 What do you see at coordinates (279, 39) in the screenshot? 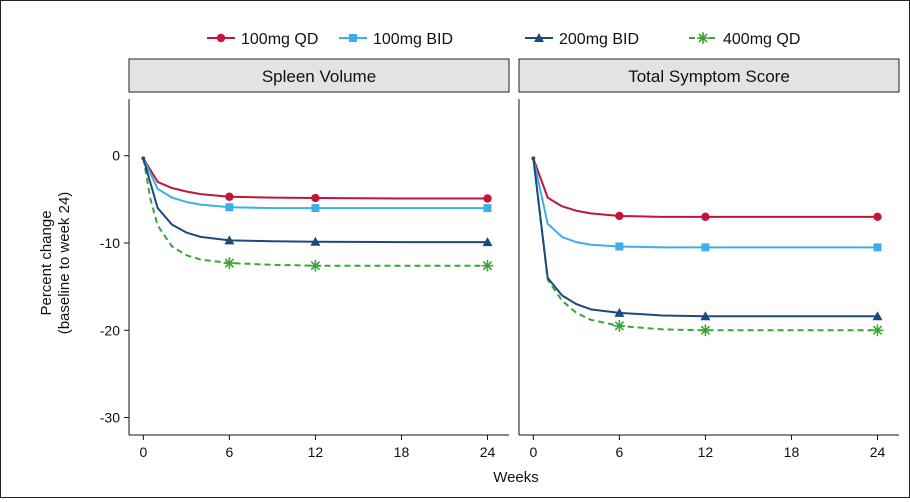
I see `legend-label: 100mg QD` at bounding box center [279, 39].